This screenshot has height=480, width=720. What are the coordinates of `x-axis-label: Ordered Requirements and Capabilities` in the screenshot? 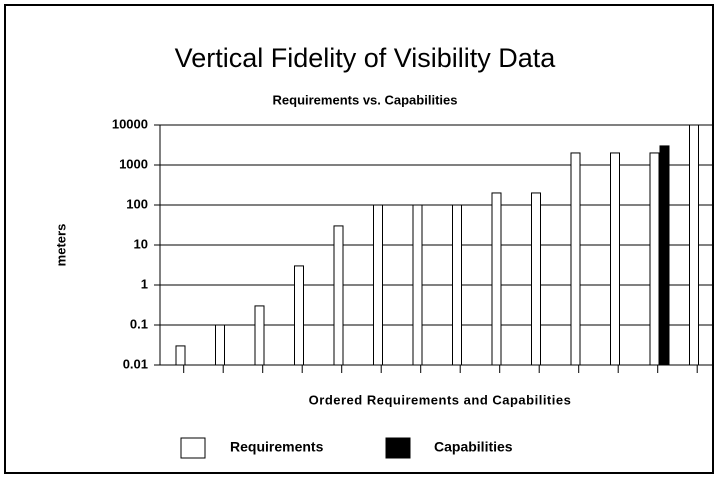 It's located at (440, 399).